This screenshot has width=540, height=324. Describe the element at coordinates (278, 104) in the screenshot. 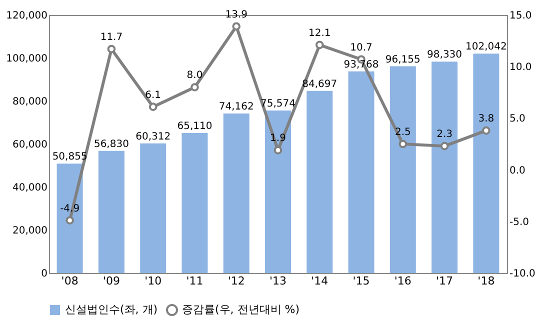

I see `data-label: 75,574` at that location.